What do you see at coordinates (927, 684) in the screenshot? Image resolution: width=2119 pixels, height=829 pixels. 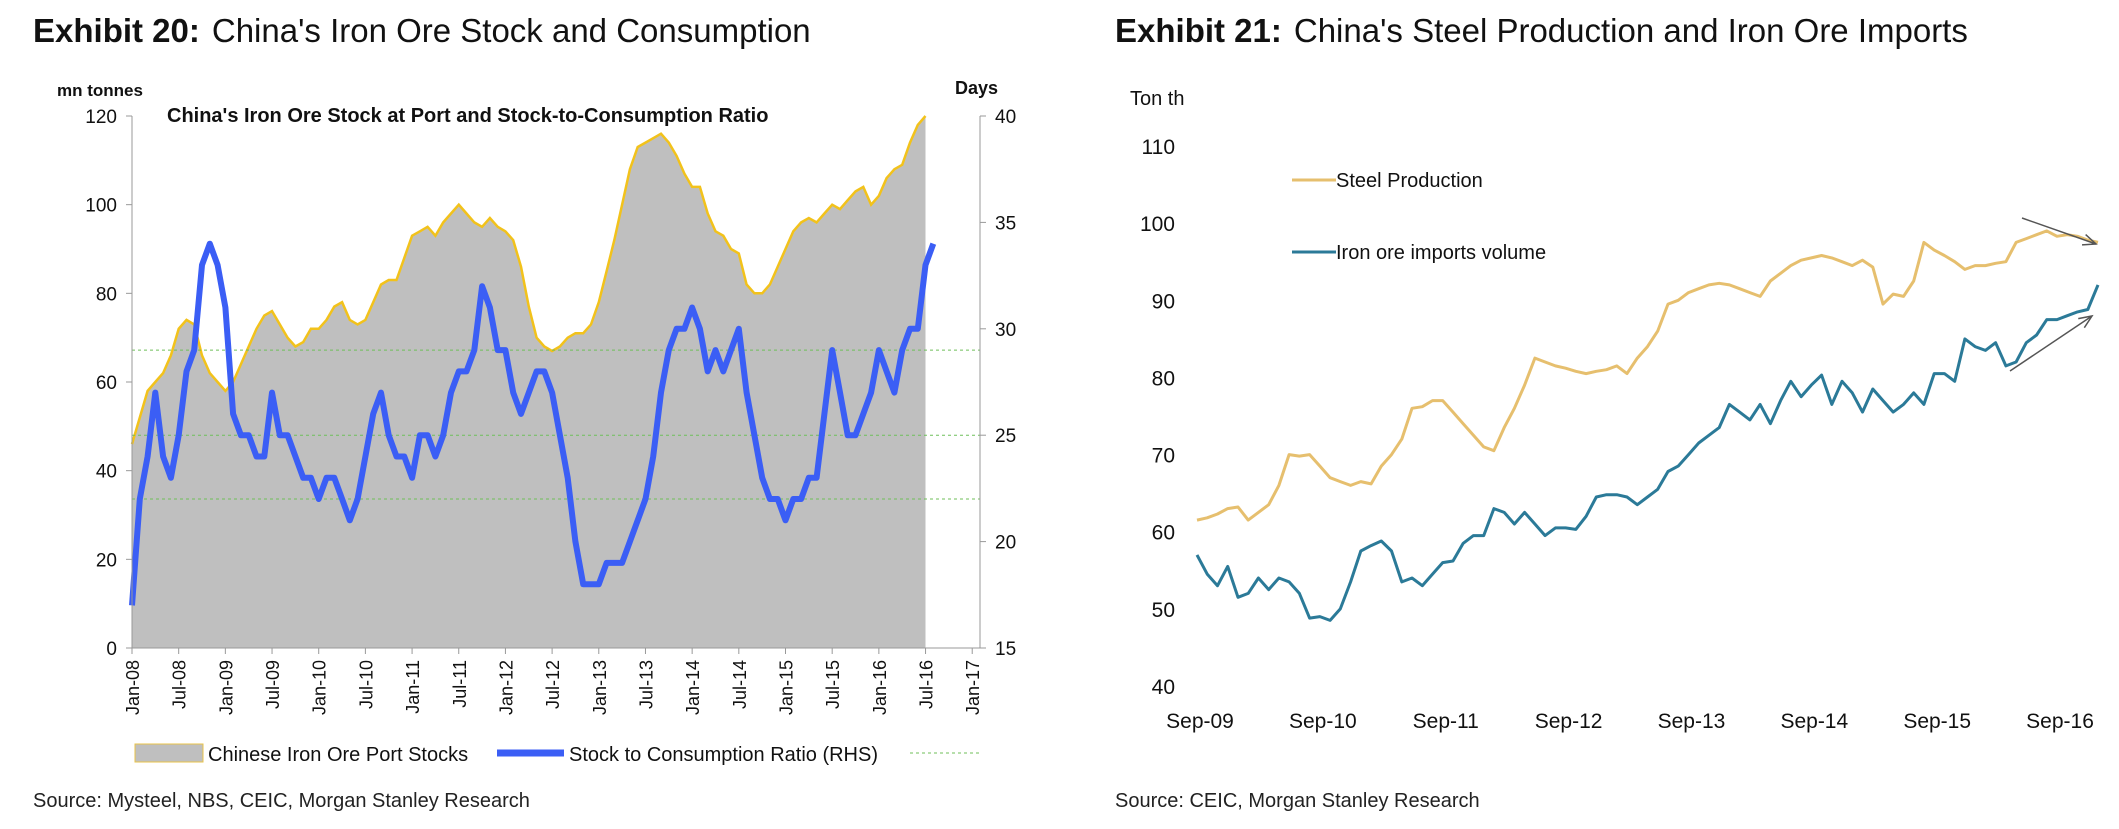 I see `x-tick-label: Jul-16` at bounding box center [927, 684].